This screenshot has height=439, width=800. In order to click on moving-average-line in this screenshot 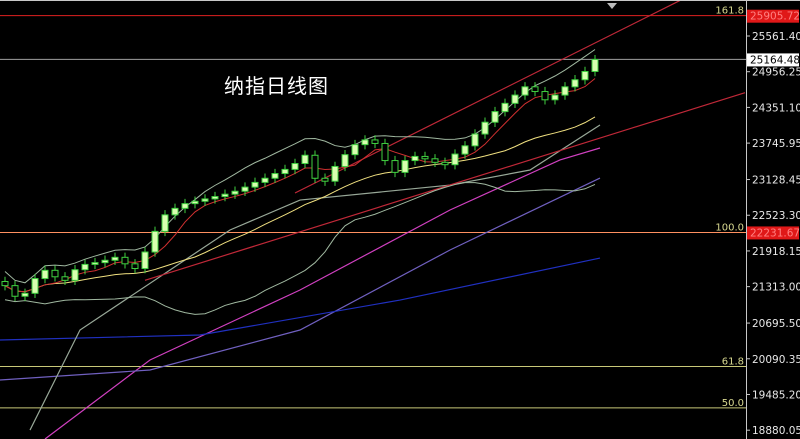, I will do `click(300, 299)`.